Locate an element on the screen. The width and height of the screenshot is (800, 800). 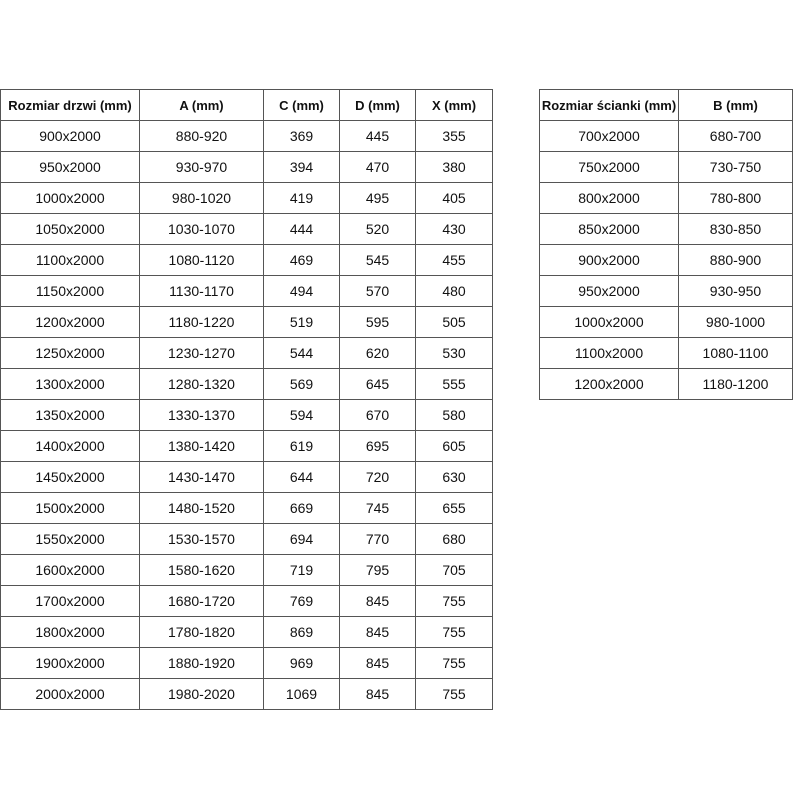
table-row: 1150x2000 1130-1170 494 570 480 is located at coordinates (246, 291).